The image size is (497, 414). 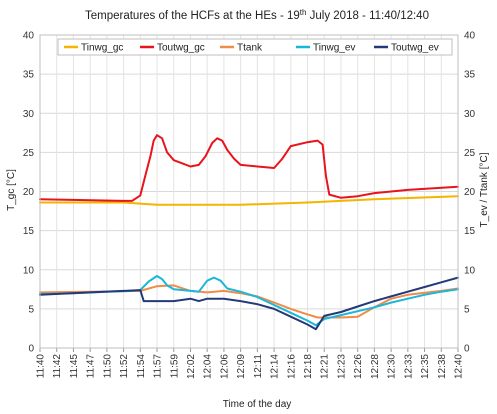 I want to click on series-line-tinwg-ev, so click(x=249, y=301).